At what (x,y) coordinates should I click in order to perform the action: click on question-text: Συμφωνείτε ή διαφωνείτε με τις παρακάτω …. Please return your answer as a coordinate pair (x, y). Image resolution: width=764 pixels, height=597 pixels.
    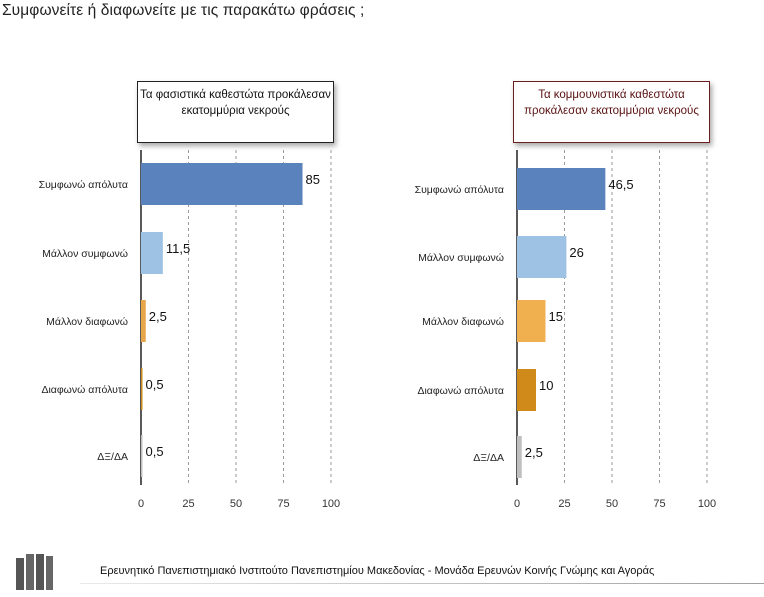
    Looking at the image, I should click on (183, 10).